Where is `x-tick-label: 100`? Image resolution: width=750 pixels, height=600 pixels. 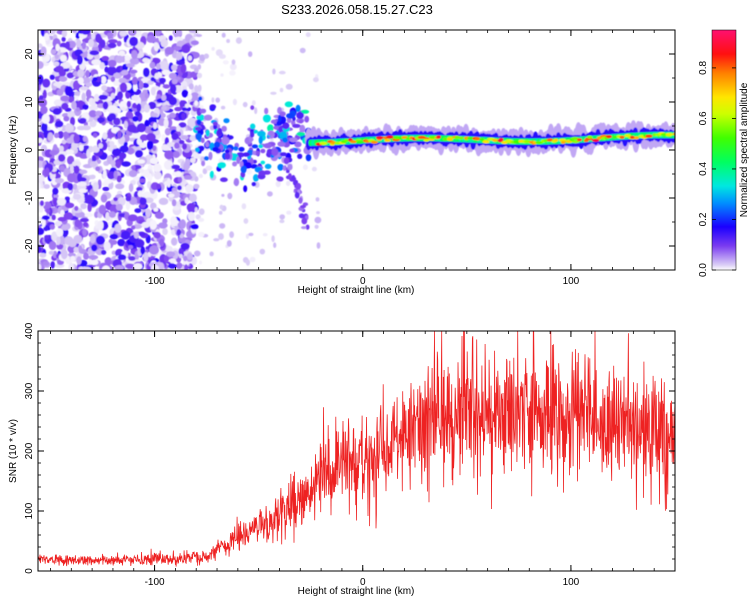
x-tick-label: 100 is located at coordinates (571, 582).